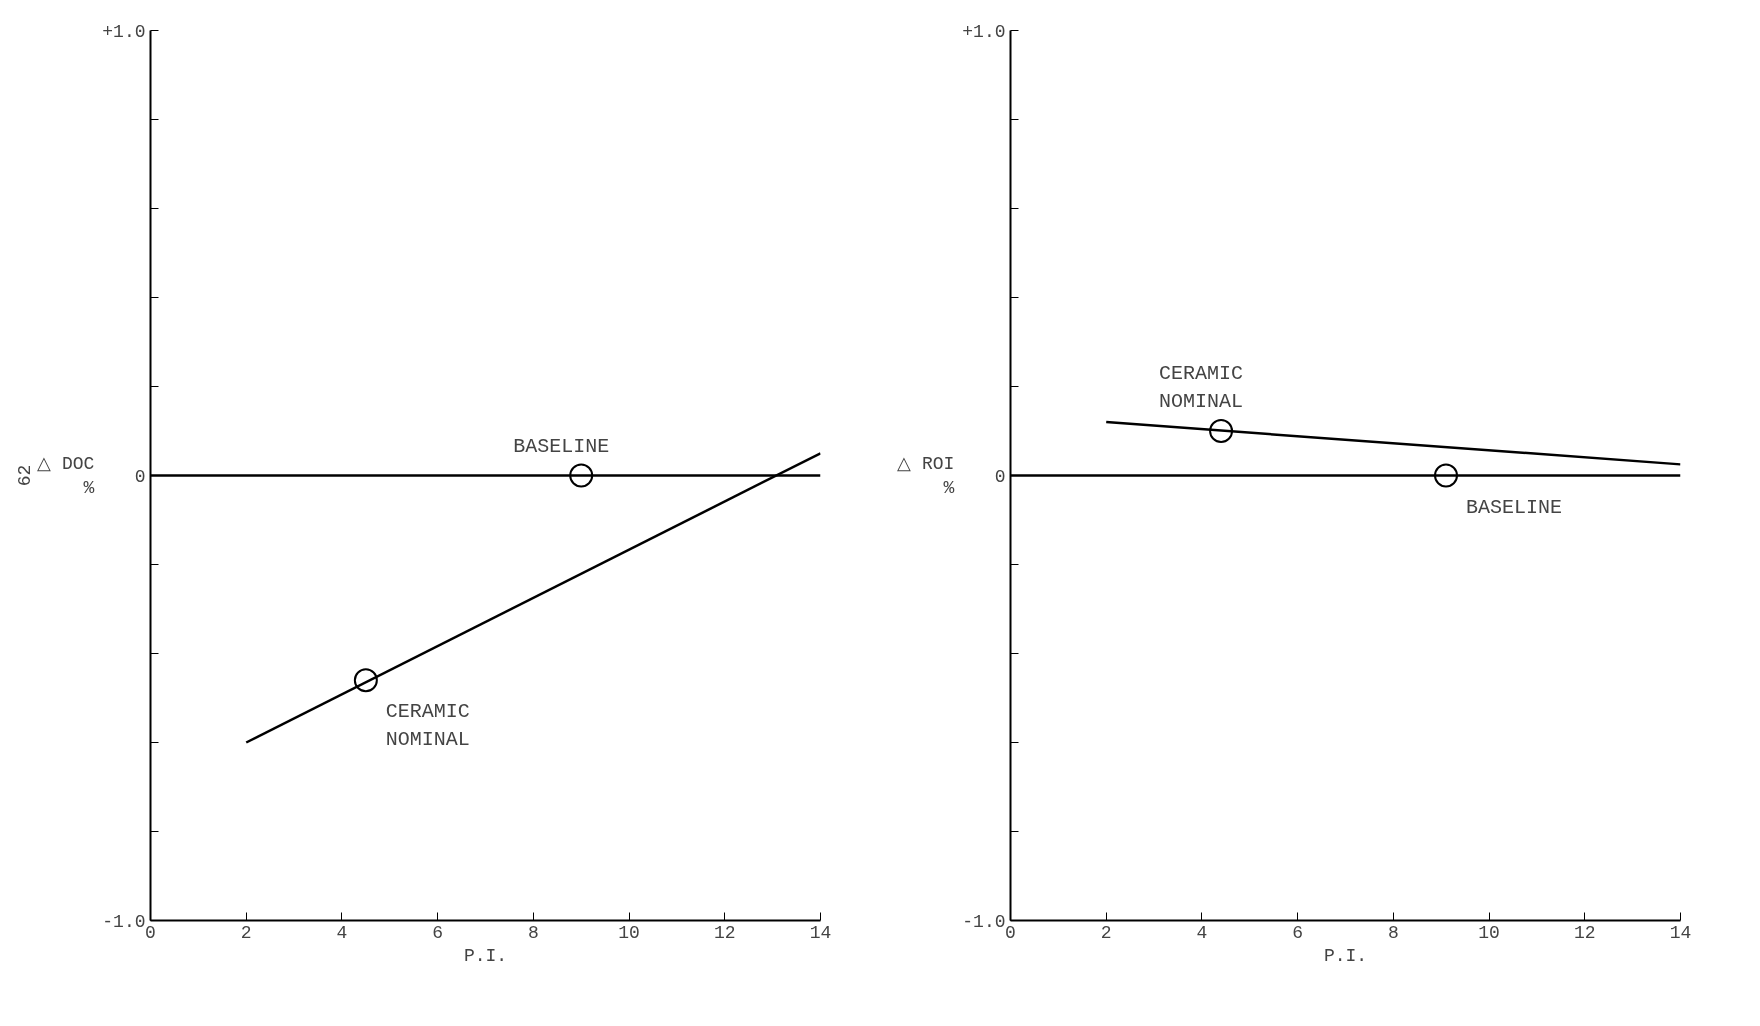 The width and height of the screenshot is (1760, 1026). What do you see at coordinates (24, 475) in the screenshot?
I see `text: 62` at bounding box center [24, 475].